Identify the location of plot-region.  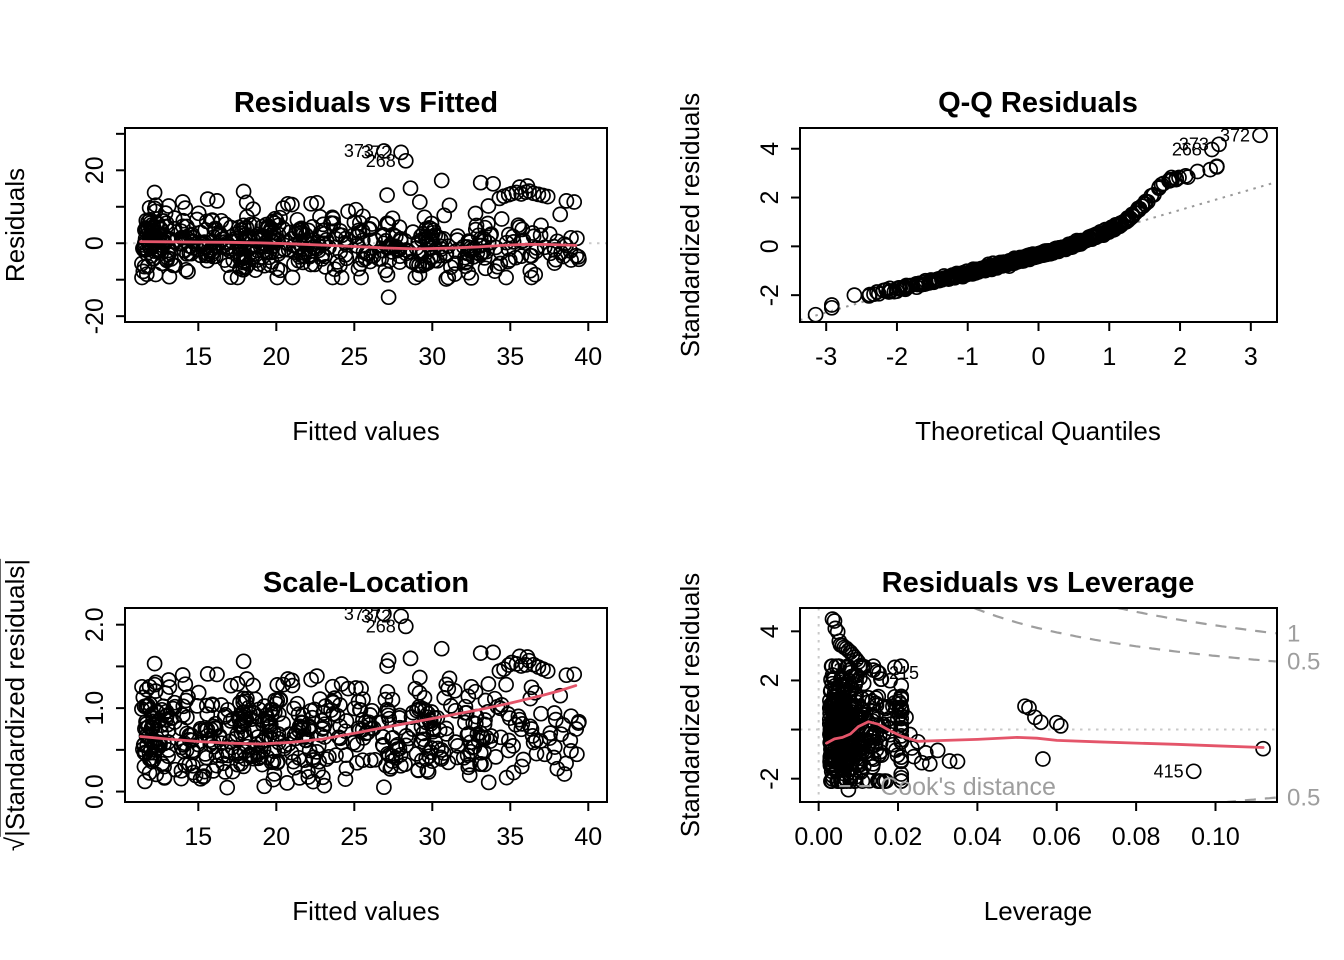
(360, 702).